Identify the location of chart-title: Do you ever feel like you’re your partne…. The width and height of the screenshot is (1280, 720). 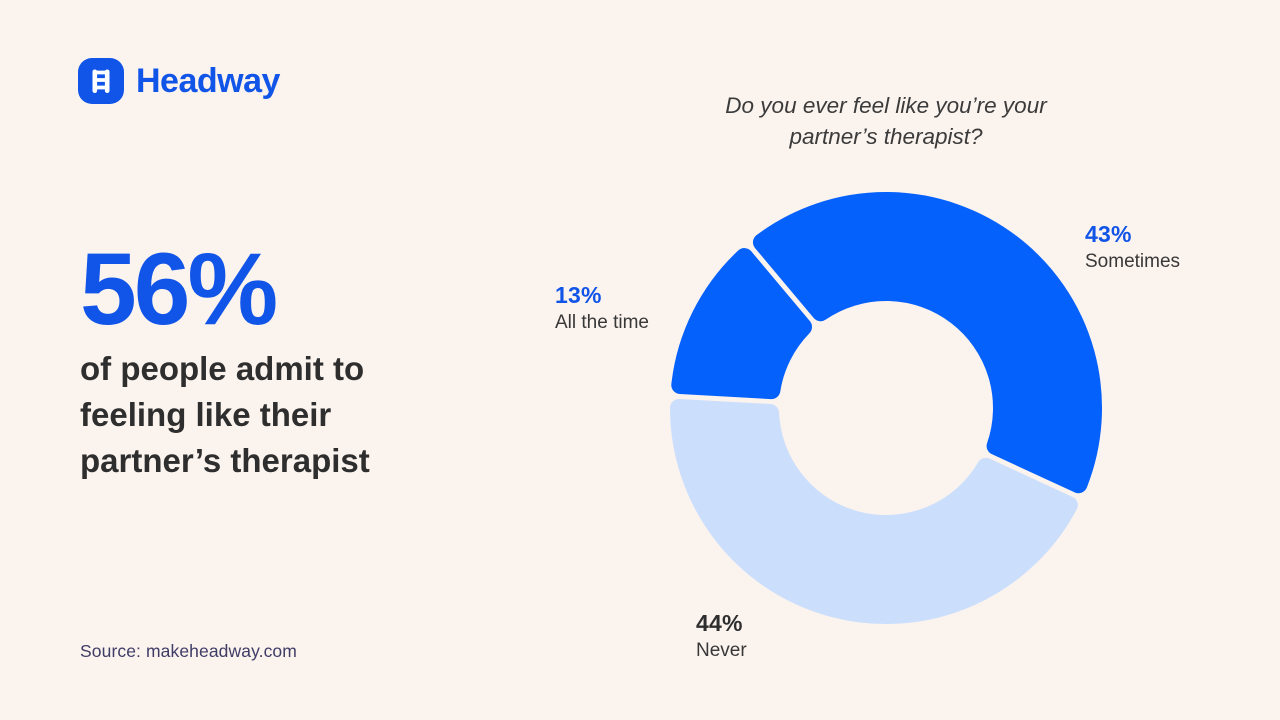
(886, 121).